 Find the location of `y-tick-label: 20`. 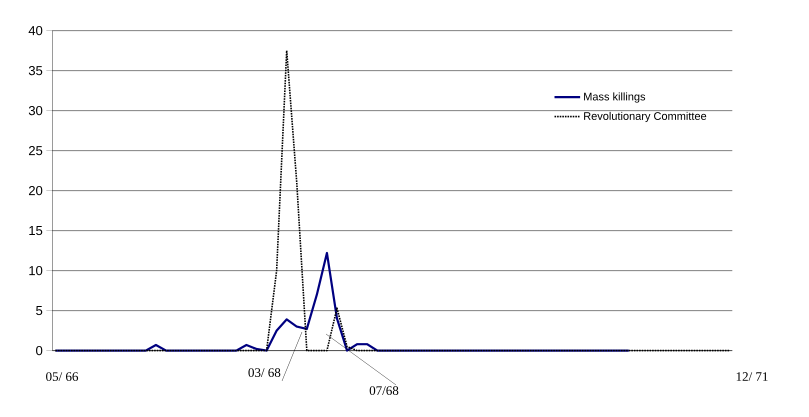

y-tick-label: 20 is located at coordinates (35, 191).